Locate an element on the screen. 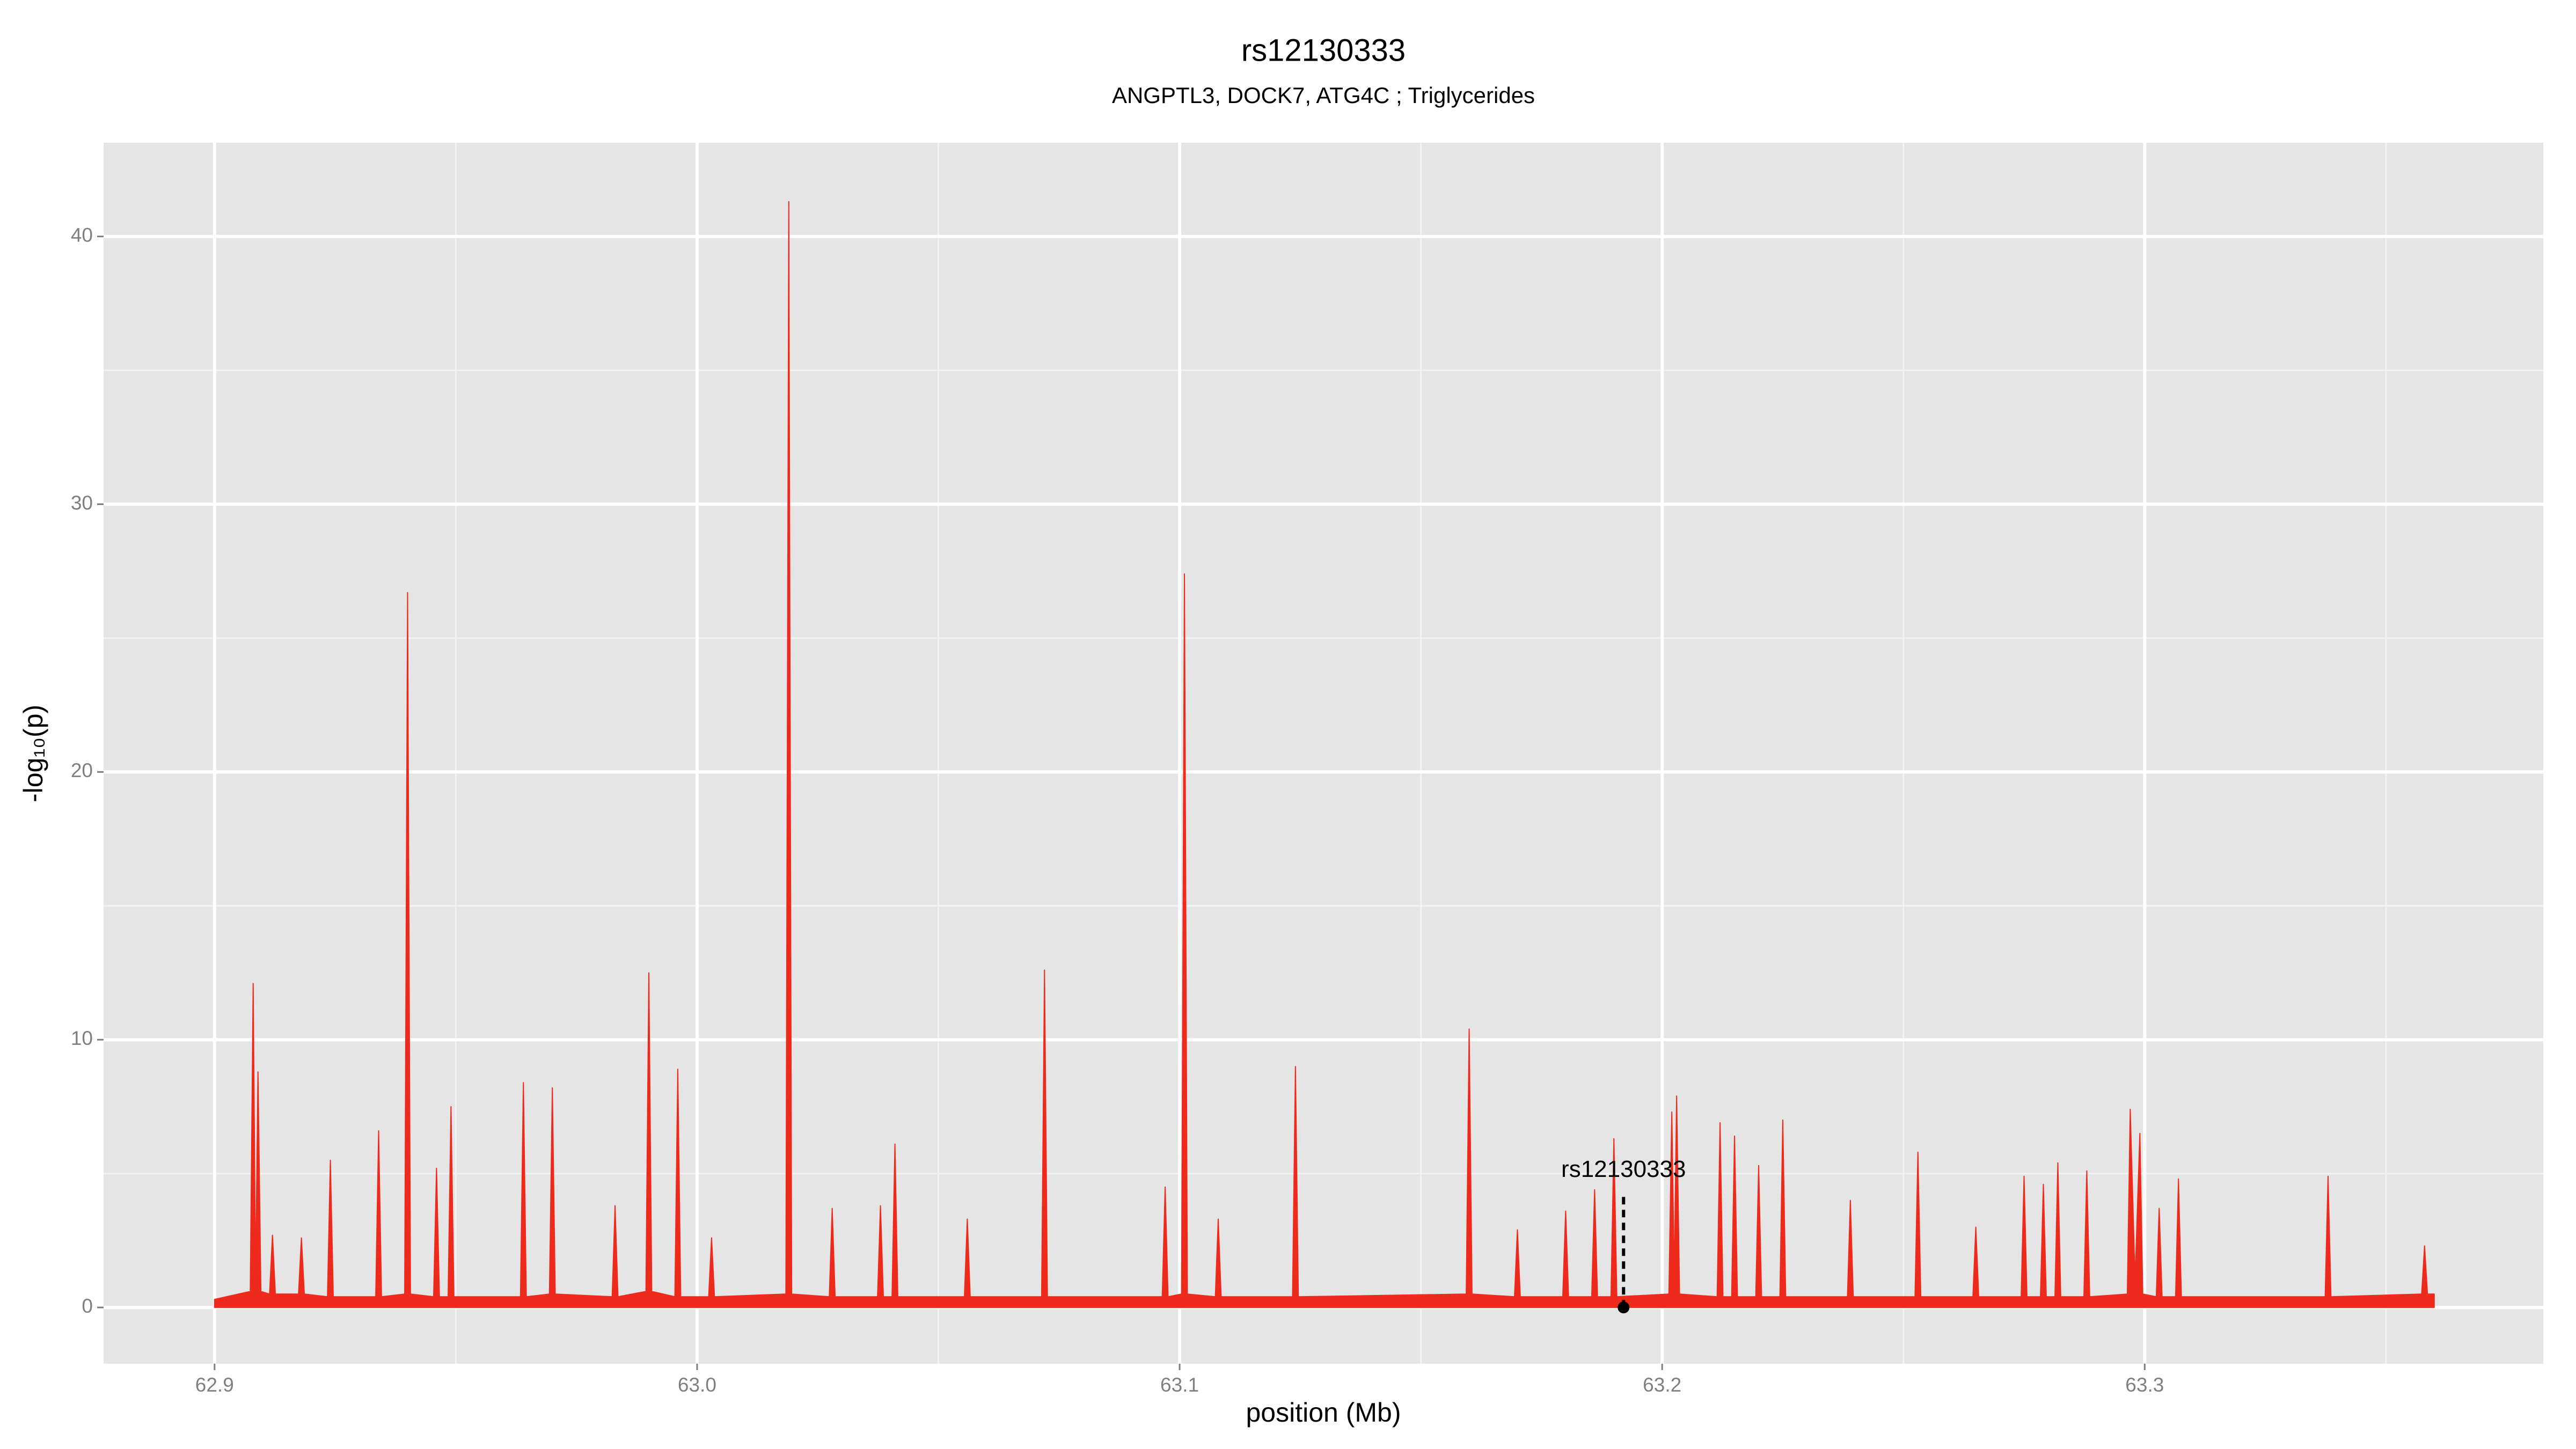 This screenshot has width=2576, height=1449. annotation-point is located at coordinates (1624, 1307).